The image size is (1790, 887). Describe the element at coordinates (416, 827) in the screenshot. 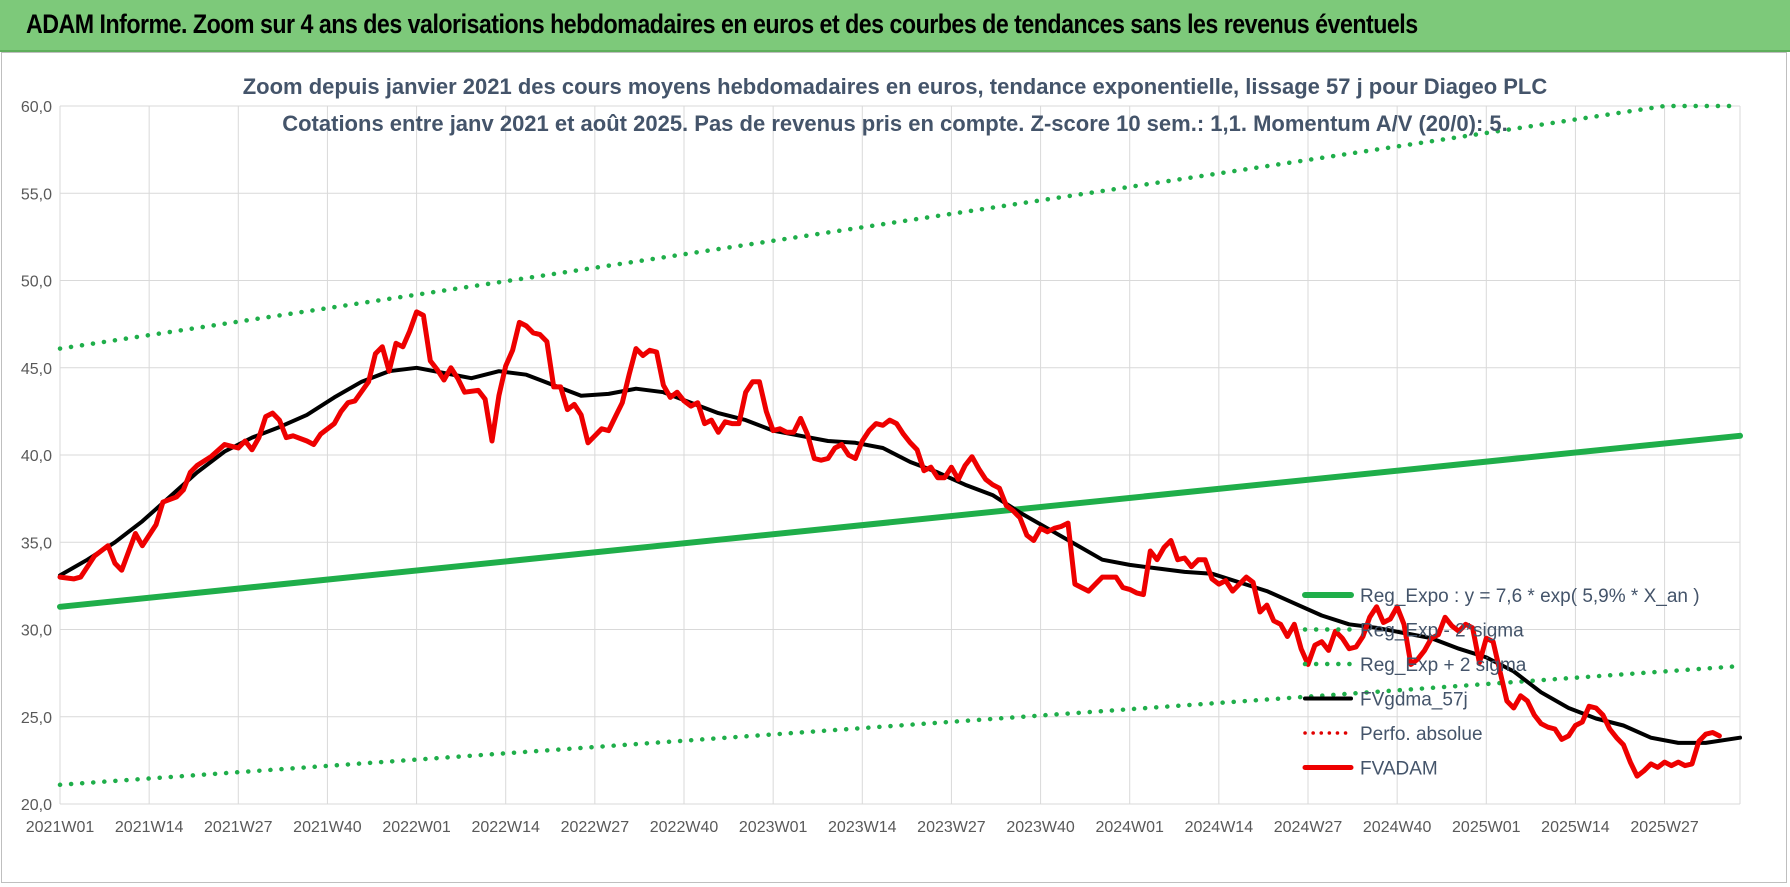

I see `x-tick-label: 2022W01` at that location.